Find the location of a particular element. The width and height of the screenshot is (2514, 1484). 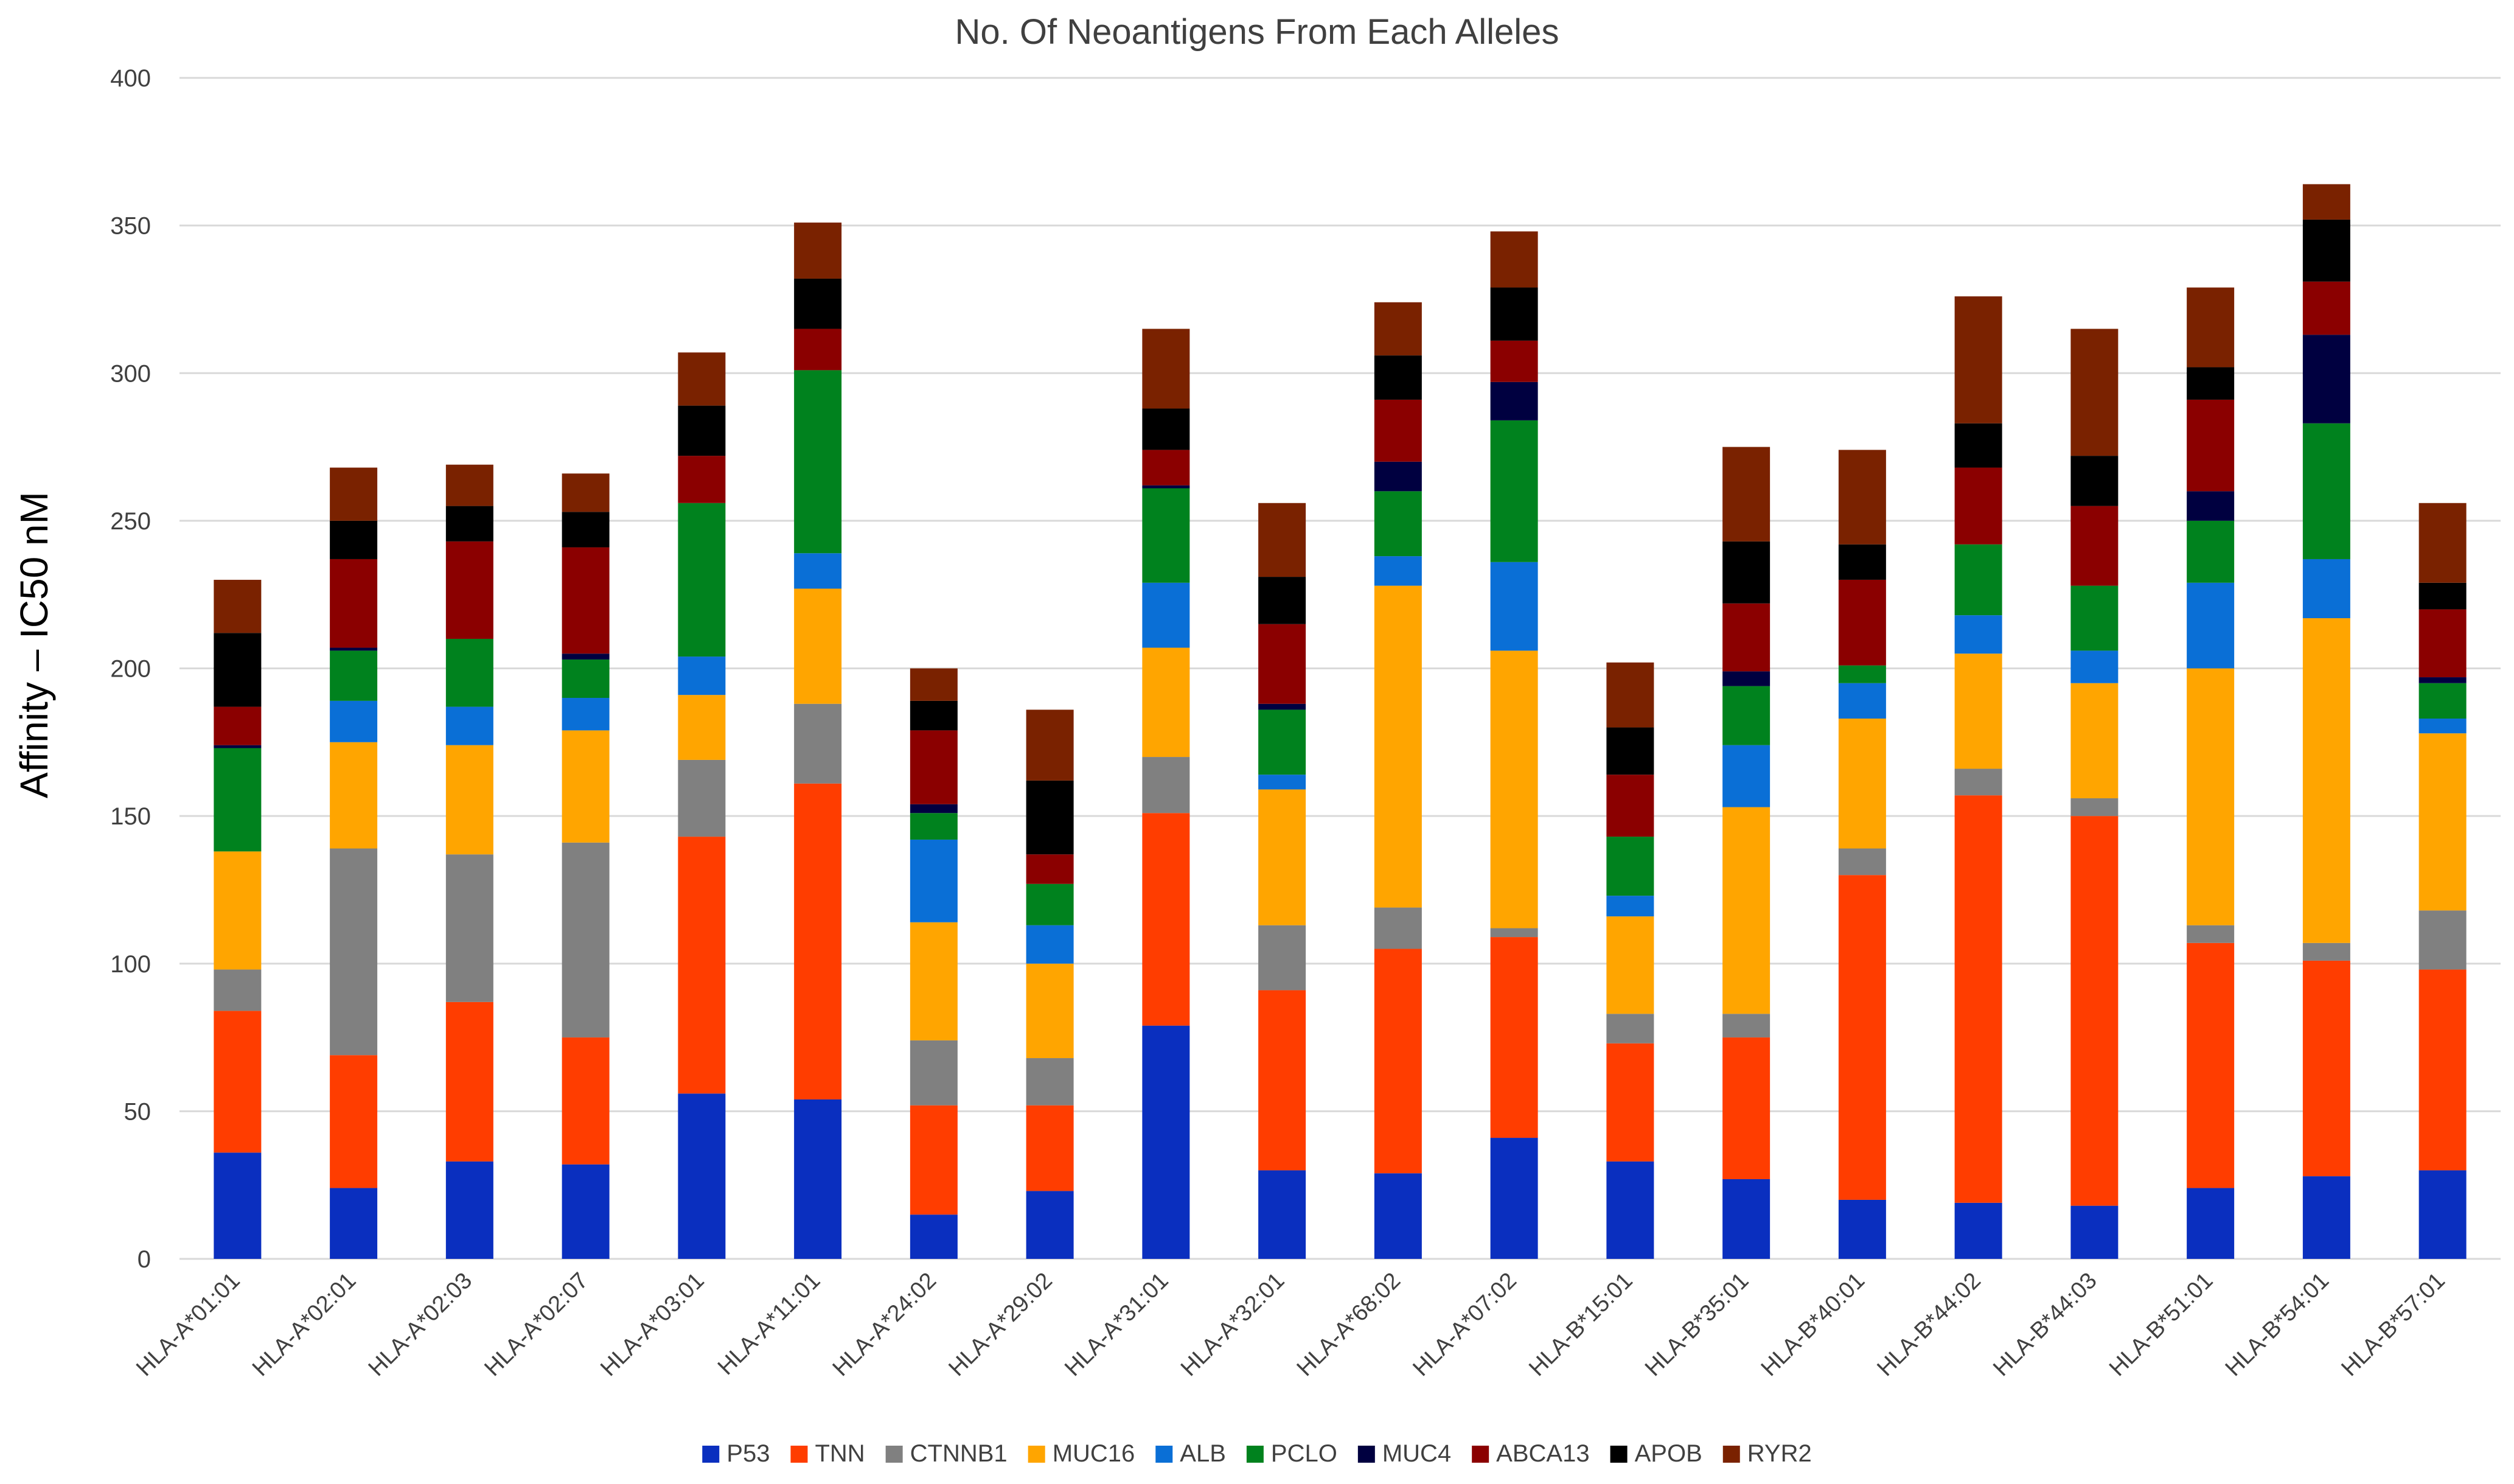

legend-label: ABCA13 is located at coordinates (1542, 1453).